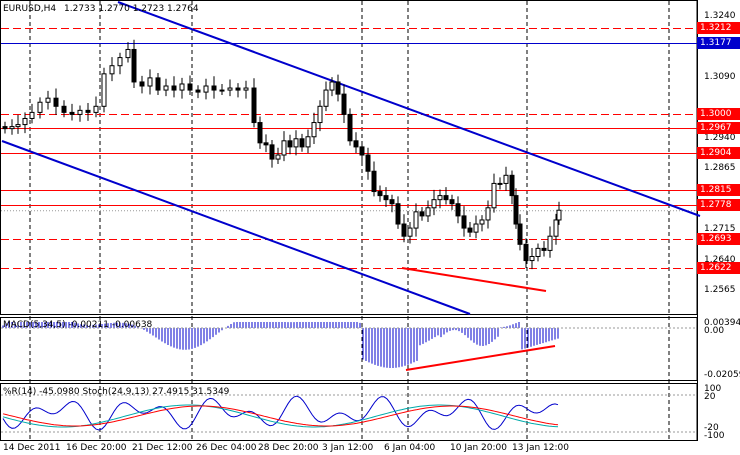  What do you see at coordinates (718, 239) in the screenshot?
I see `price-level-tag: 1.2693` at bounding box center [718, 239].